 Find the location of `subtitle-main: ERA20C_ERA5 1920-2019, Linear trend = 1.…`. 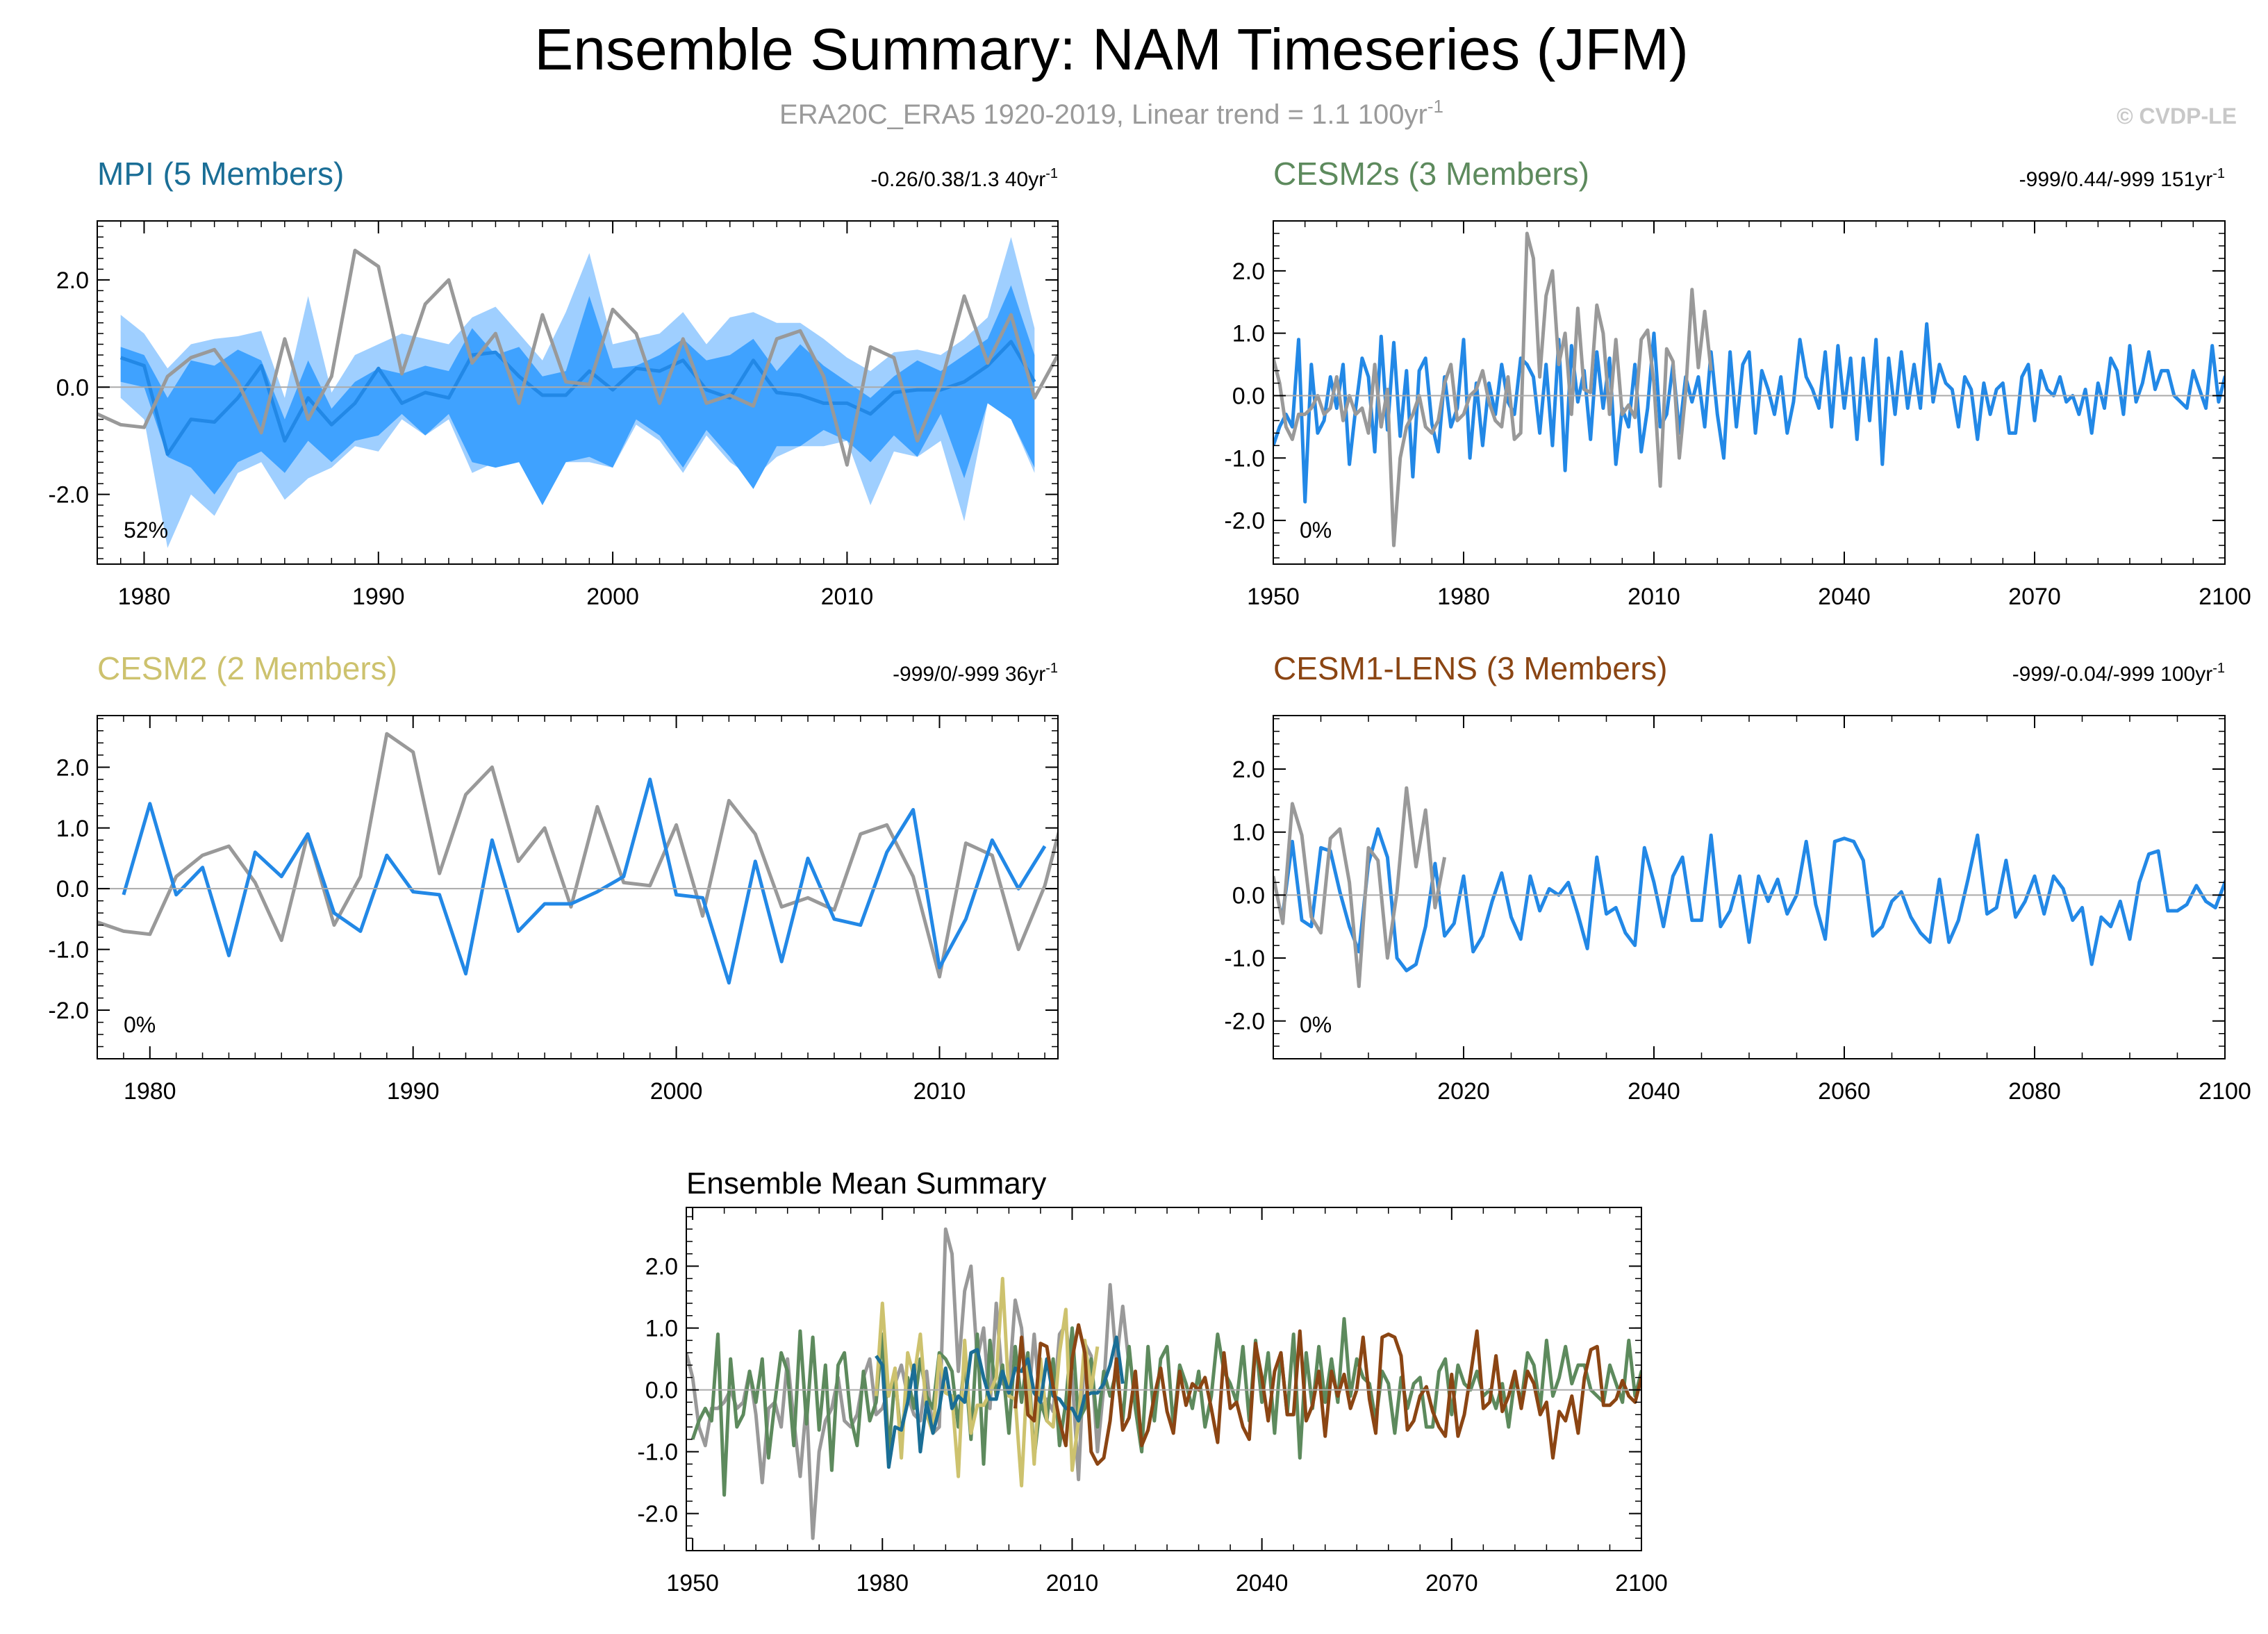

subtitle-main: ERA20C_ERA5 1920-2019, Linear trend = 1.… is located at coordinates (1103, 114).